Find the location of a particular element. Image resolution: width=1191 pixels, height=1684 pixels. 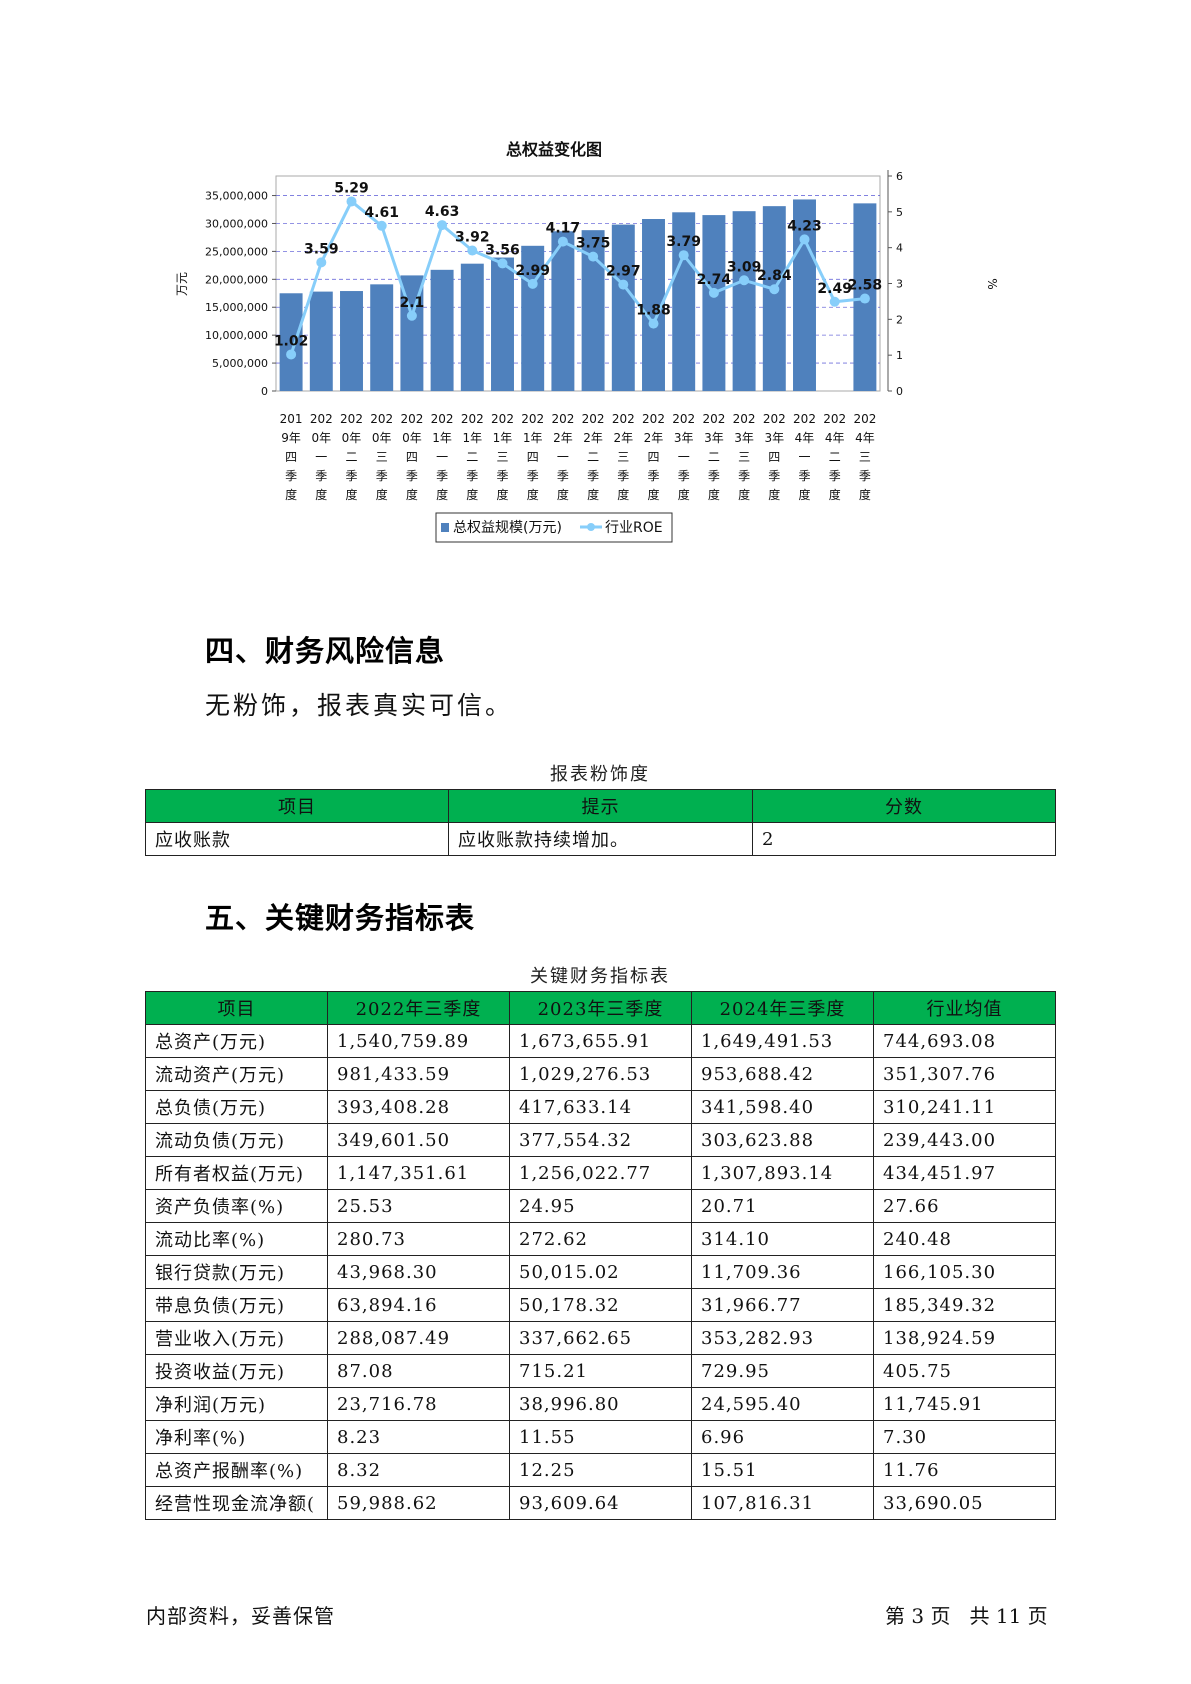

roe-data-label: 5.29 is located at coordinates (351, 188).